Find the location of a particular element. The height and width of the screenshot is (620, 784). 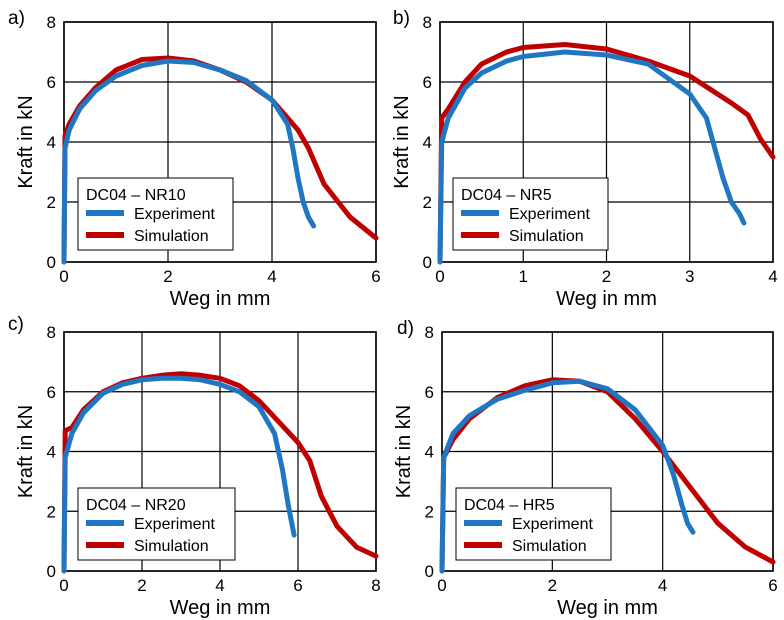

panel-label: d) is located at coordinates (405, 328).